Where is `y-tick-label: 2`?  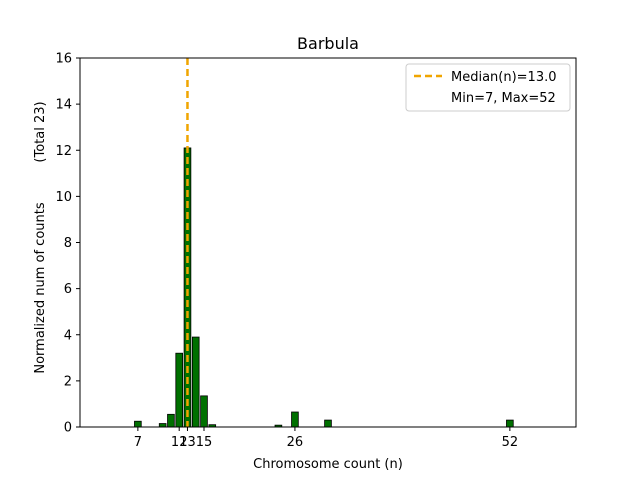
y-tick-label: 2 is located at coordinates (68, 381).